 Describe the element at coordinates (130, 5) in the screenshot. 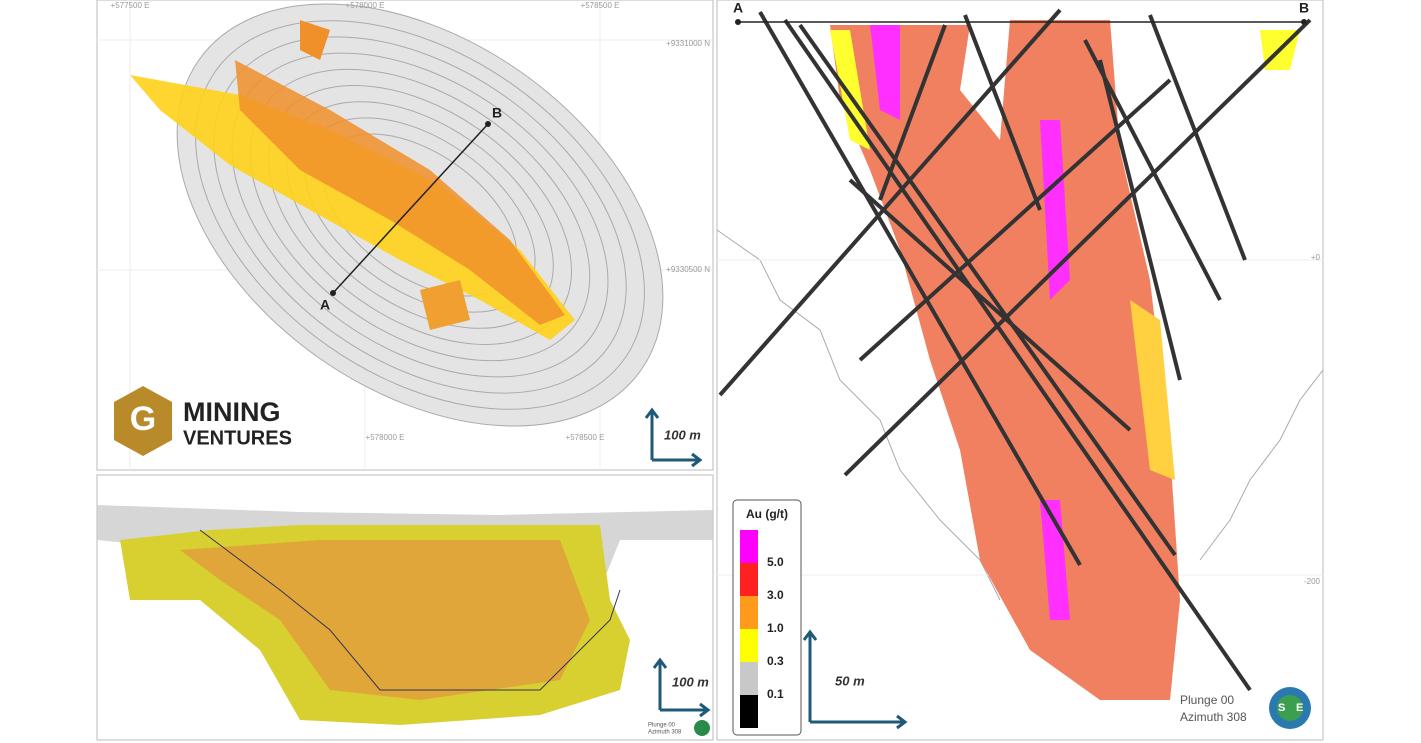

I see `grid-label: +577500 E` at that location.